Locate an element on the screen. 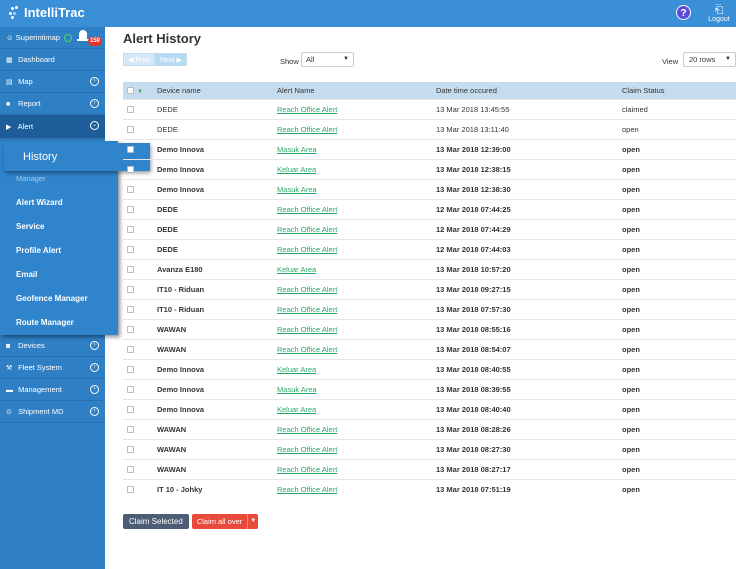  show-select: All ▼ is located at coordinates (327, 59).